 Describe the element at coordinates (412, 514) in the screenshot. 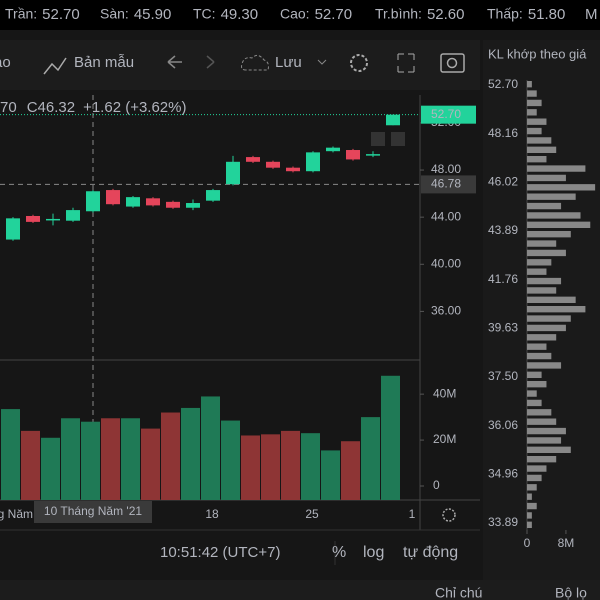

I see `x-tick-label: 1` at that location.